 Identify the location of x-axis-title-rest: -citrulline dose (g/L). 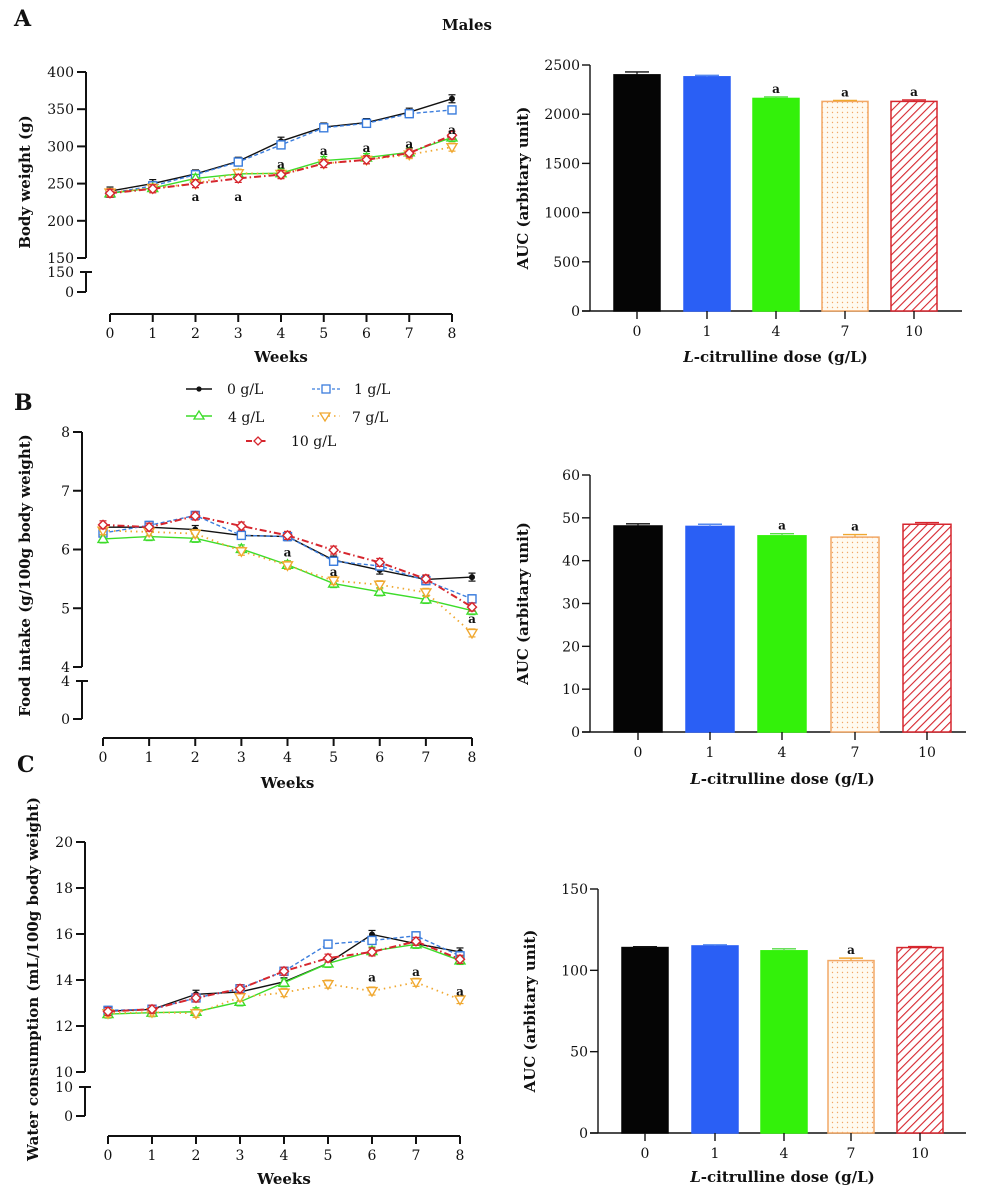
(788, 779).